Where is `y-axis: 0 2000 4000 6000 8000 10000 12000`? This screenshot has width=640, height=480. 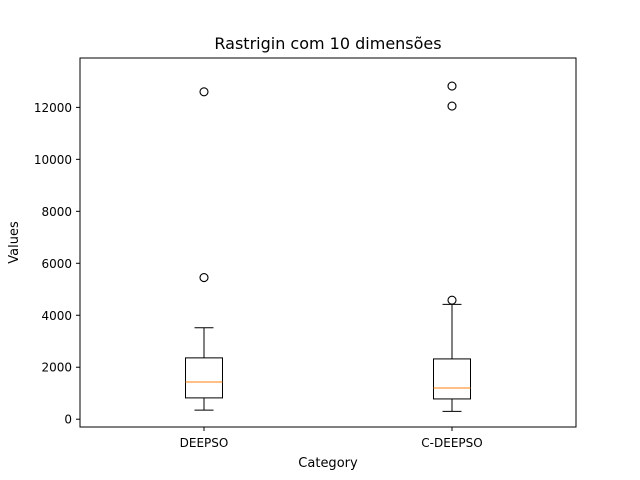
y-axis: 0 2000 4000 6000 8000 10000 12000 is located at coordinates (57, 264).